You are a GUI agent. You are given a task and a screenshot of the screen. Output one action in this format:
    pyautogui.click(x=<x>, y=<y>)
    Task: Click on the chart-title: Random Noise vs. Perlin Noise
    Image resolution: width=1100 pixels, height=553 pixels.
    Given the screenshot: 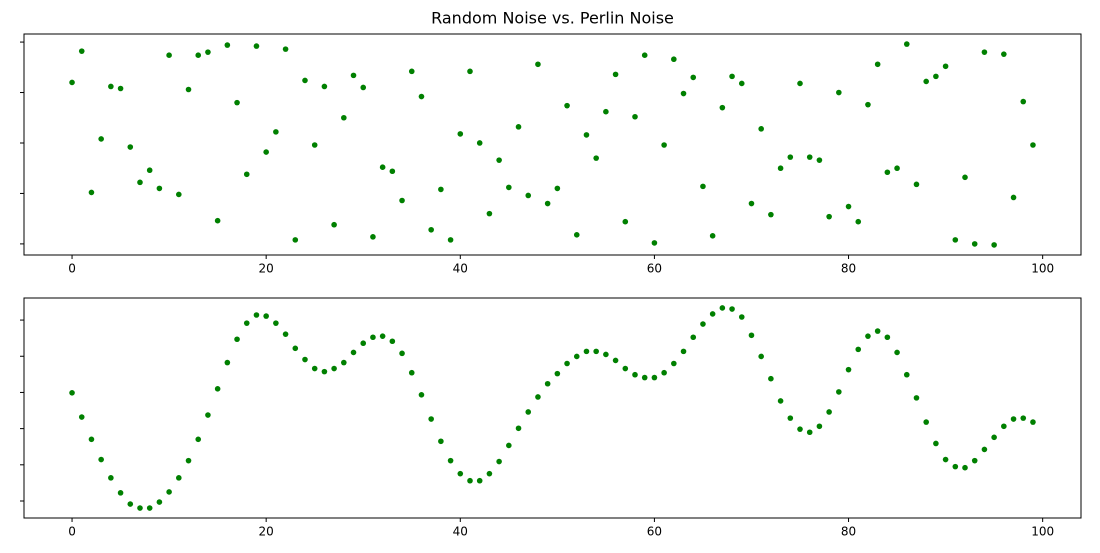 What is the action you would take?
    pyautogui.click(x=552, y=18)
    